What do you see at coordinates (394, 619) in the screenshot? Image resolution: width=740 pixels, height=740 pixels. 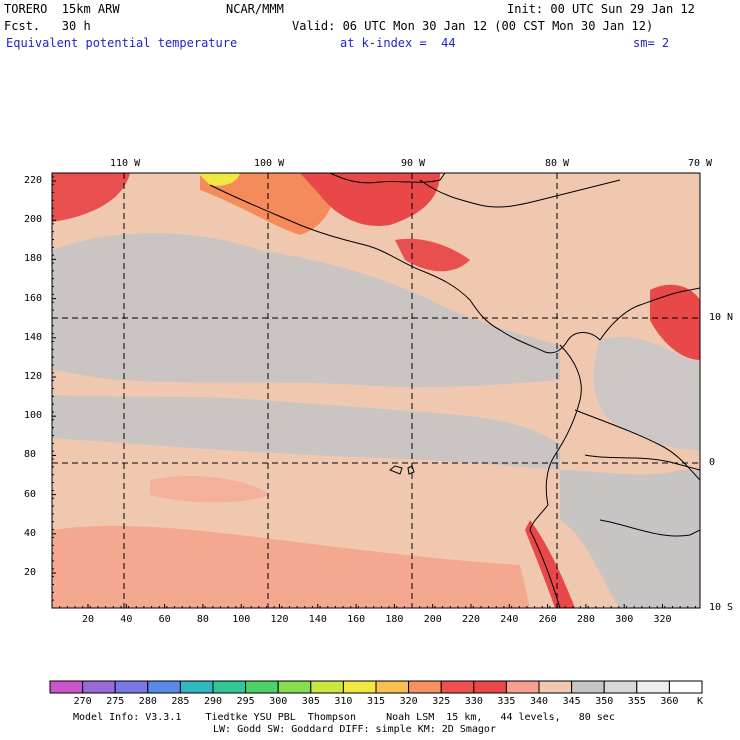 I see `x-tick-label: 180` at bounding box center [394, 619].